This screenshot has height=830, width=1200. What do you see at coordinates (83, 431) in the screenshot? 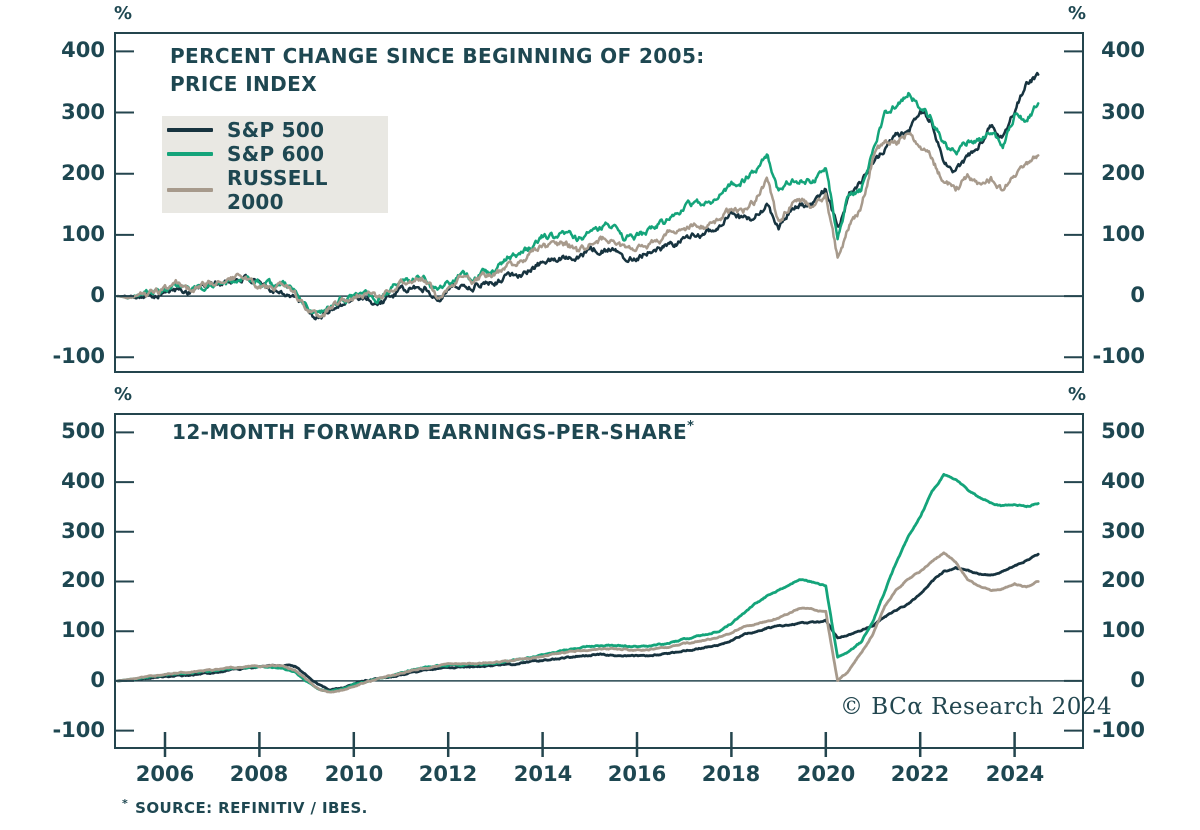
I see `y-tick-label-left: 500` at bounding box center [83, 431].